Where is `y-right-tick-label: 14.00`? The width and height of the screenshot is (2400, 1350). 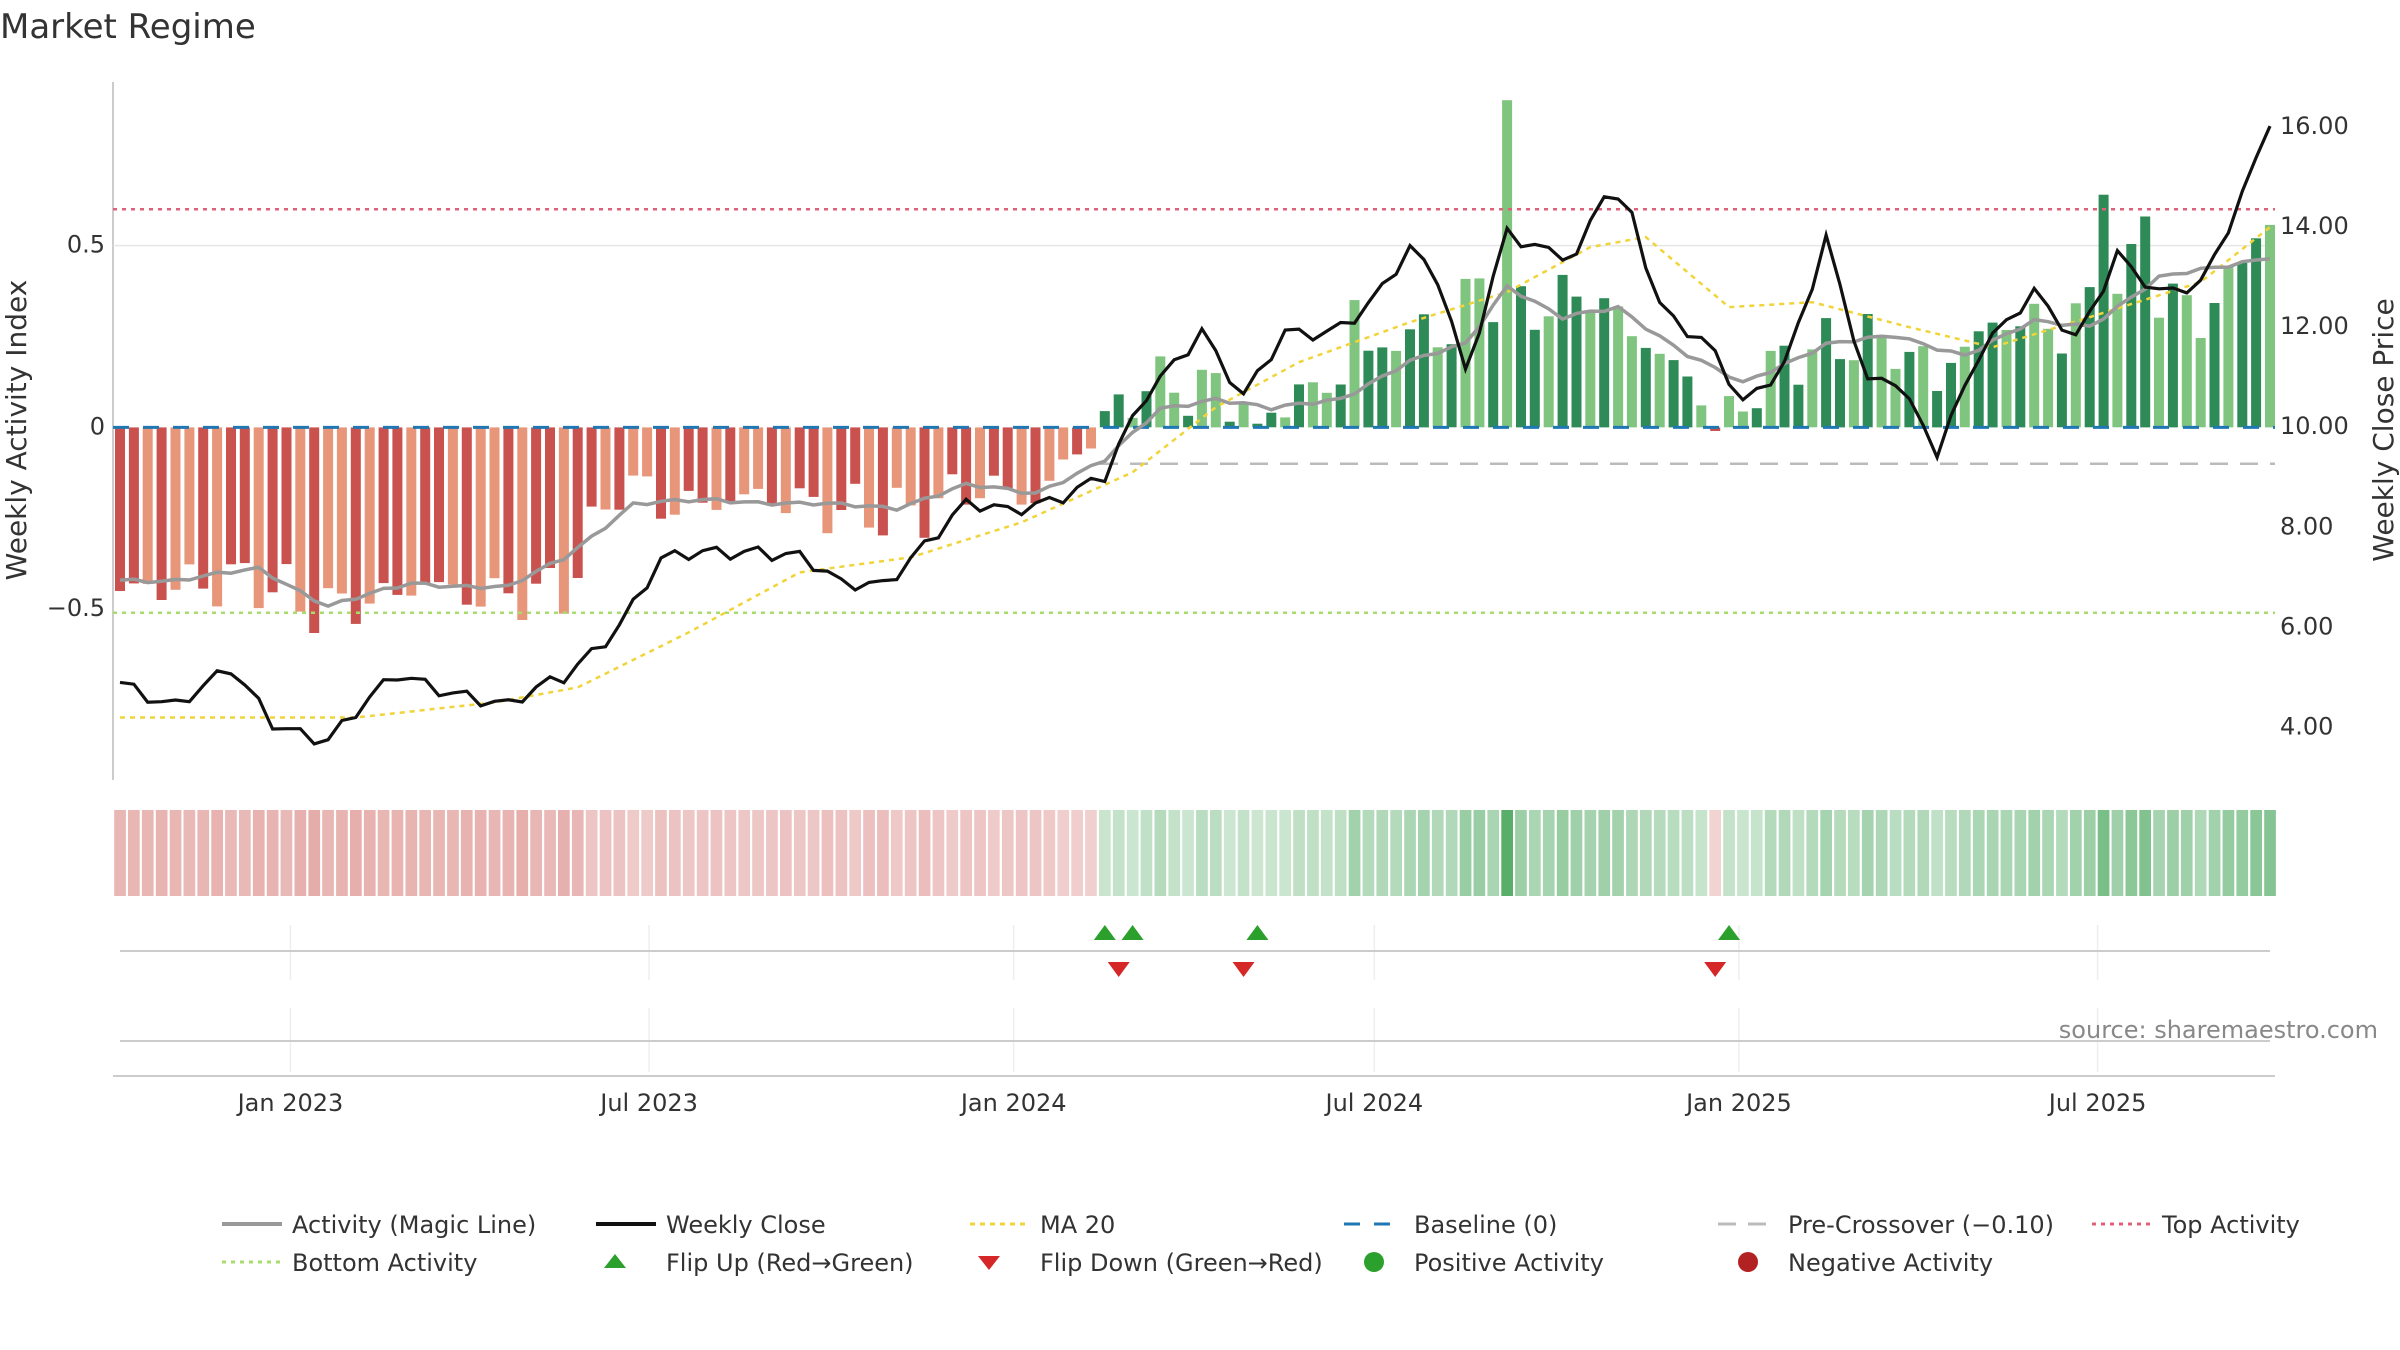 y-right-tick-label: 14.00 is located at coordinates (2314, 226).